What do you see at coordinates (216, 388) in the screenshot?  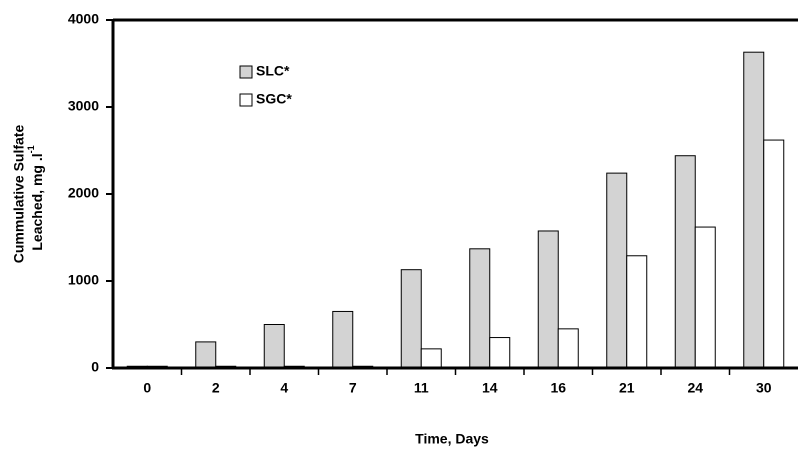 I see `x-tick-label: 2` at bounding box center [216, 388].